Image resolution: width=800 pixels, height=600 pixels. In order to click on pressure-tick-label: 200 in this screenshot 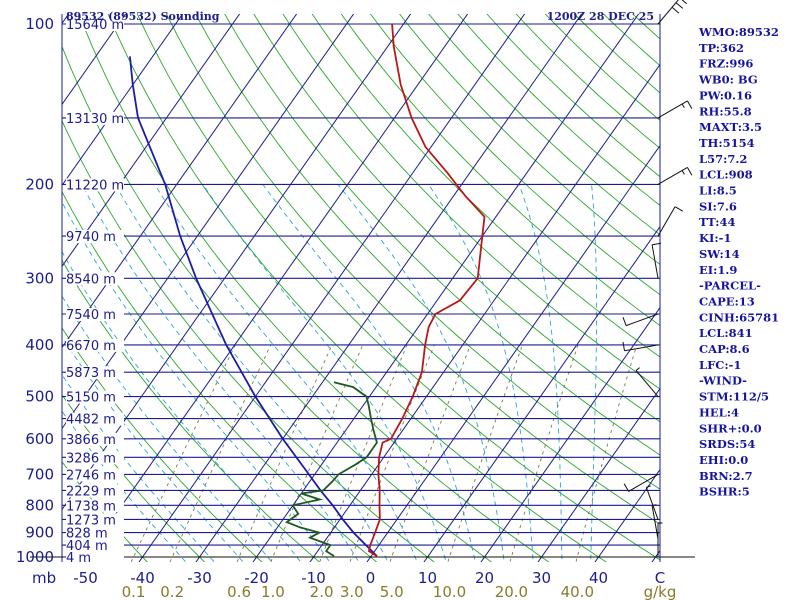, I will do `click(39, 184)`.